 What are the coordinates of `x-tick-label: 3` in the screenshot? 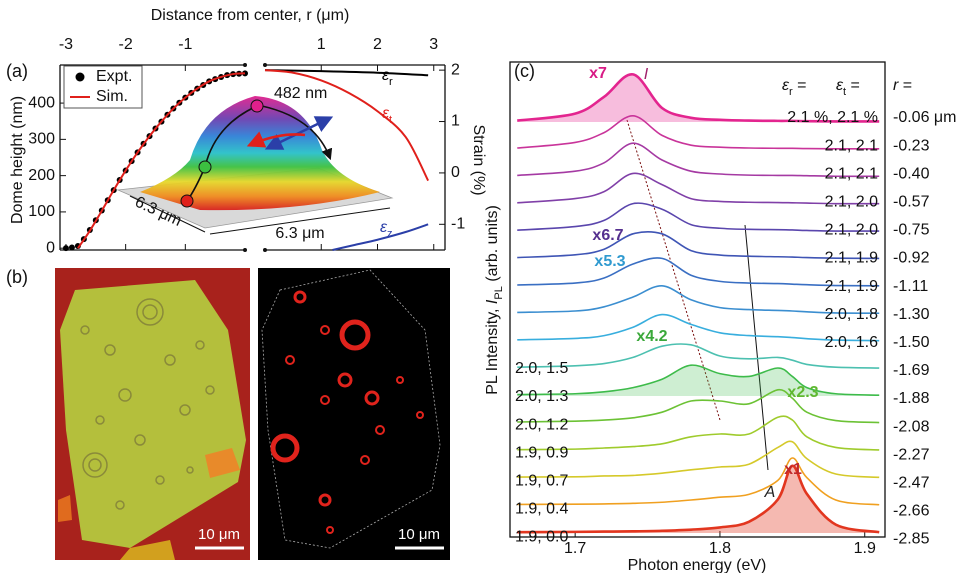 It's located at (433, 44).